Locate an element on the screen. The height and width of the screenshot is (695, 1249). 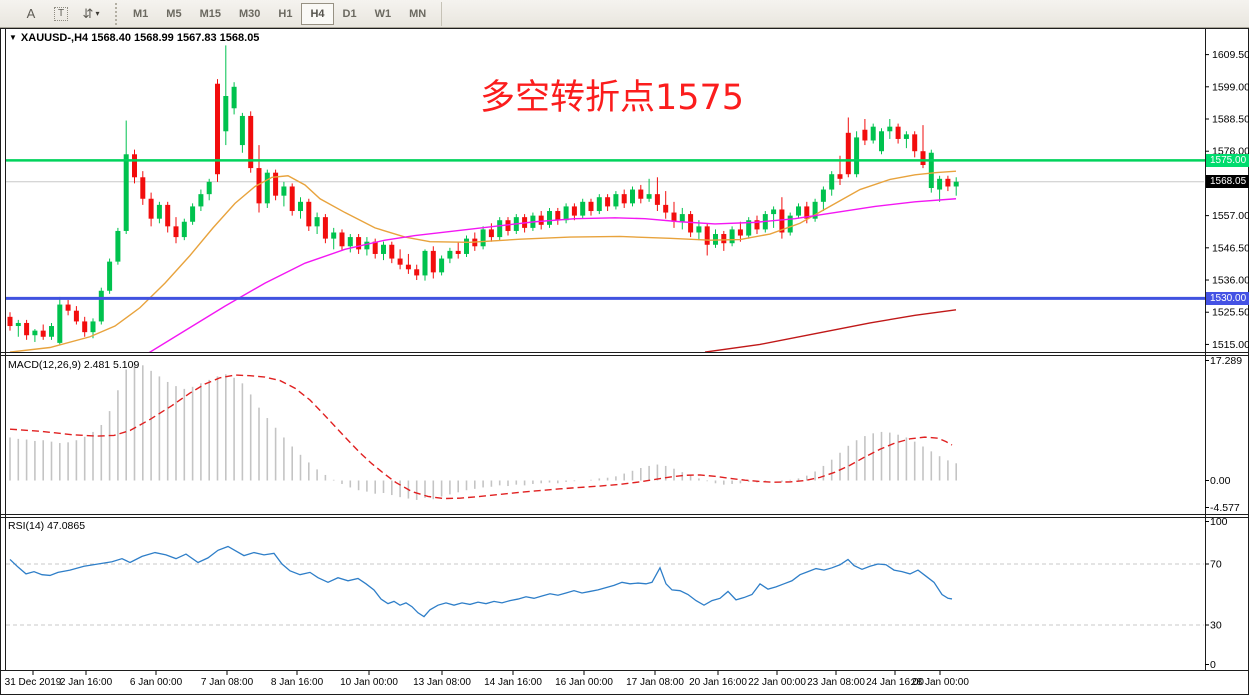
timeframe-w1-button: W1 is located at coordinates (383, 13).